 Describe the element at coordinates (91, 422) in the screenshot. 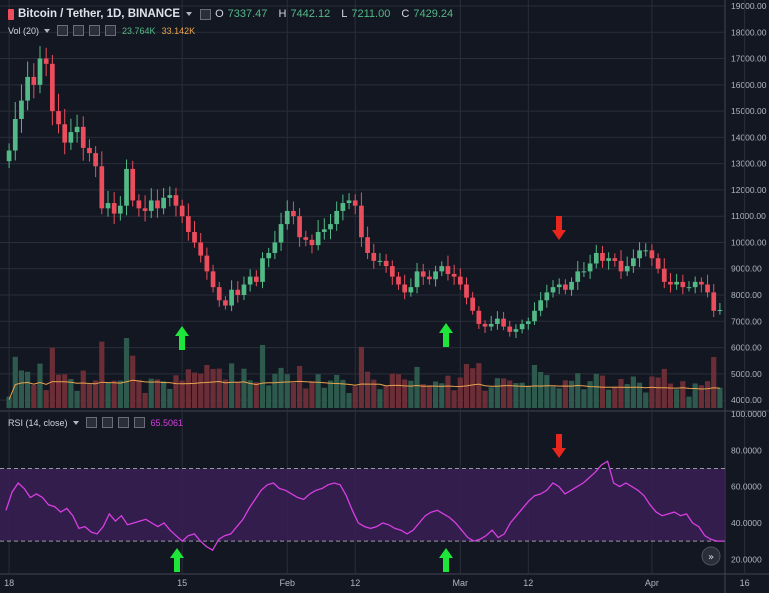

I see `rsi-eye-icon` at that location.